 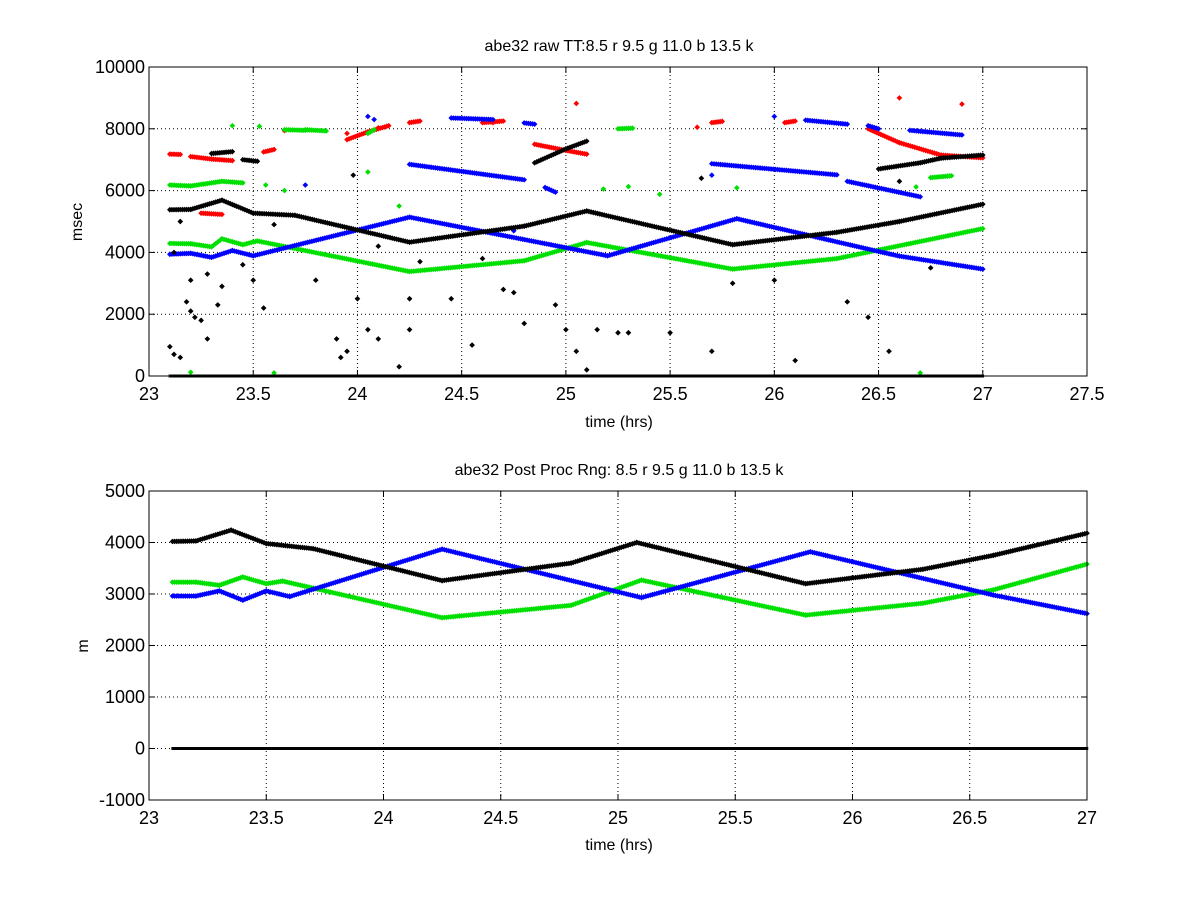 What do you see at coordinates (566, 394) in the screenshot?
I see `raw-tt-x-tick-label: 25` at bounding box center [566, 394].